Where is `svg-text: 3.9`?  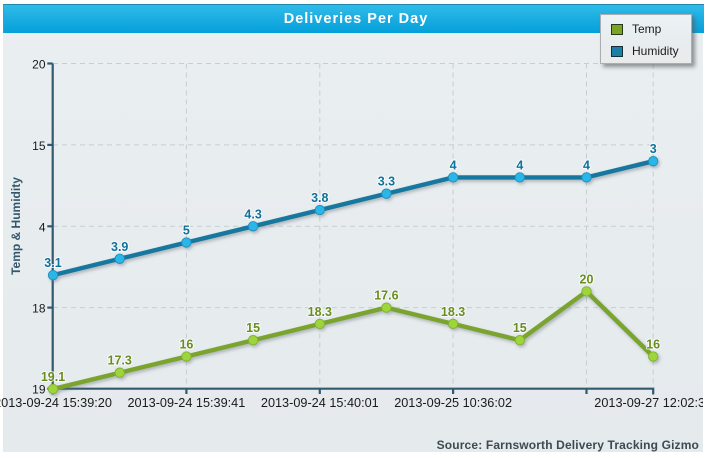 svg-text: 3.9 is located at coordinates (119, 247).